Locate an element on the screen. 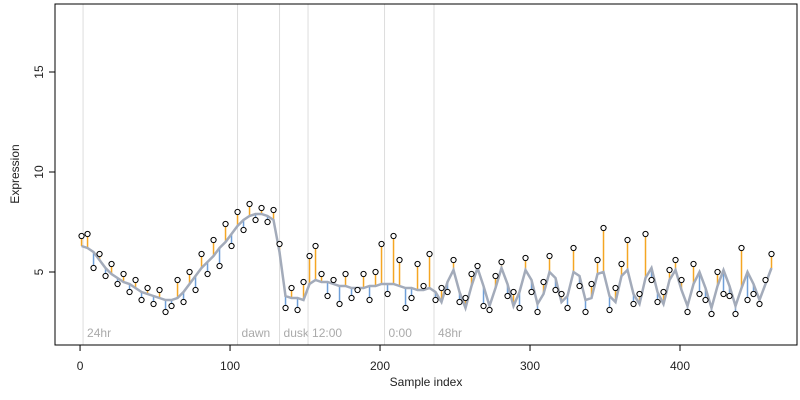 The image size is (800, 400). x-tick-label: 400 is located at coordinates (680, 366).